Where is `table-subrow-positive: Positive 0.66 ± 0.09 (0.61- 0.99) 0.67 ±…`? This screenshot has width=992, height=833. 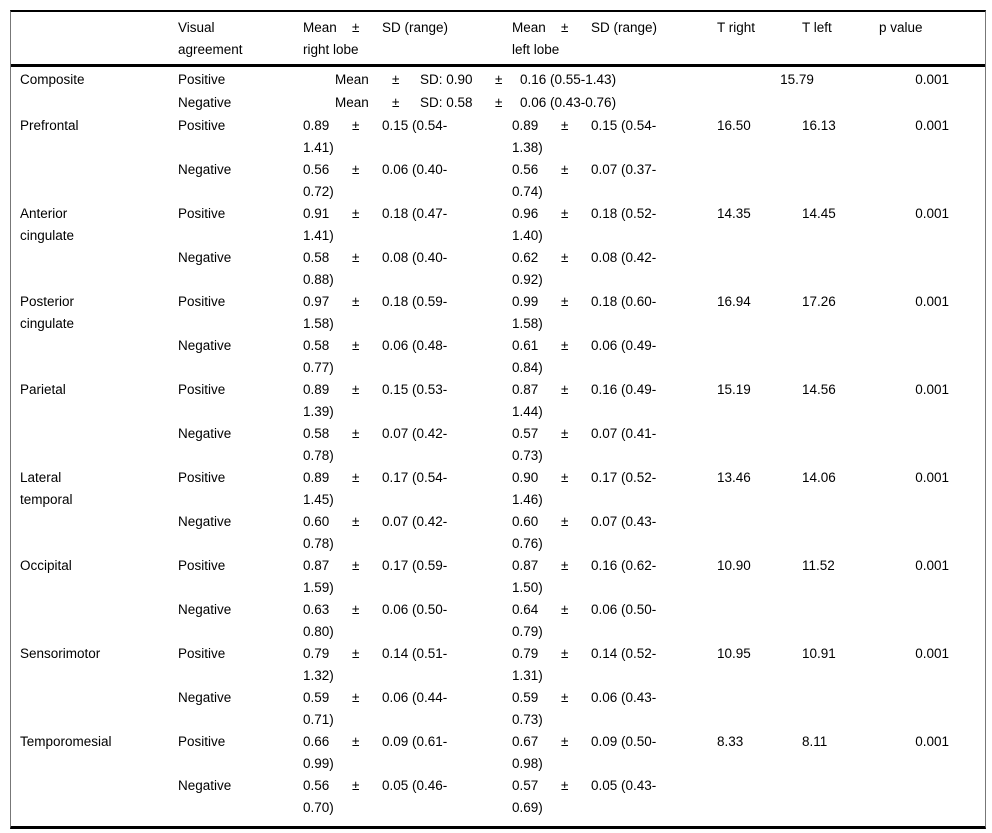 table-subrow-positive: Positive 0.66 ± 0.09 (0.61- 0.99) 0.67 ±… is located at coordinates (581, 753).